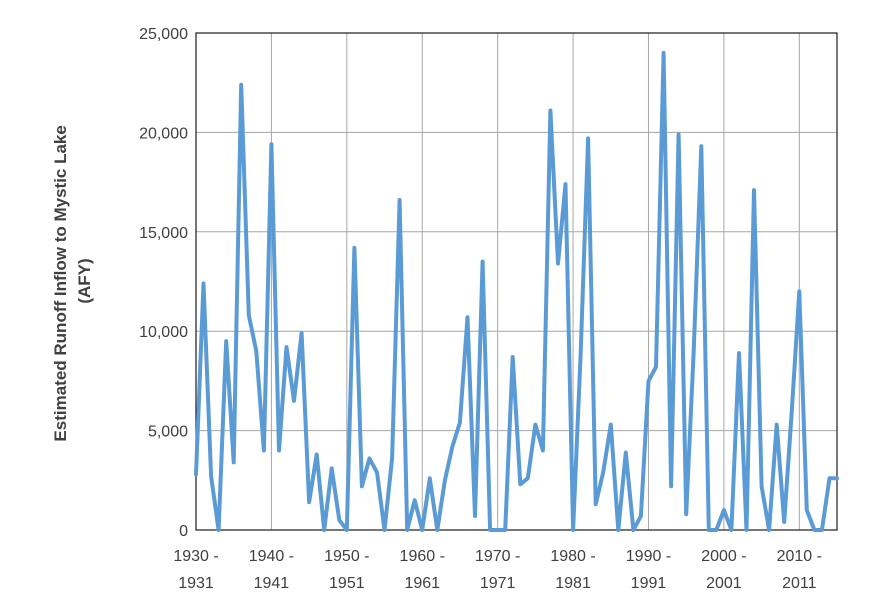  I want to click on x-tick-label: 1950 - 1951, so click(346, 570).